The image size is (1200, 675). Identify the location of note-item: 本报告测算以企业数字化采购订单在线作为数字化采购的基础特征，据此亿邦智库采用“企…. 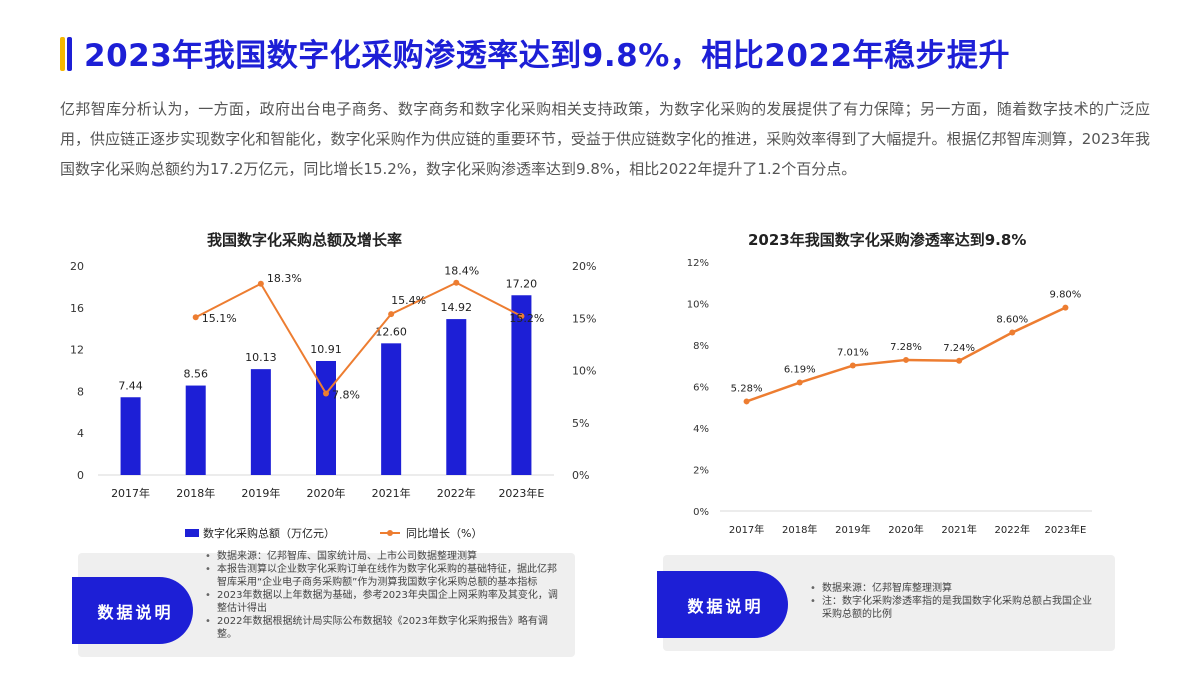
(382, 576).